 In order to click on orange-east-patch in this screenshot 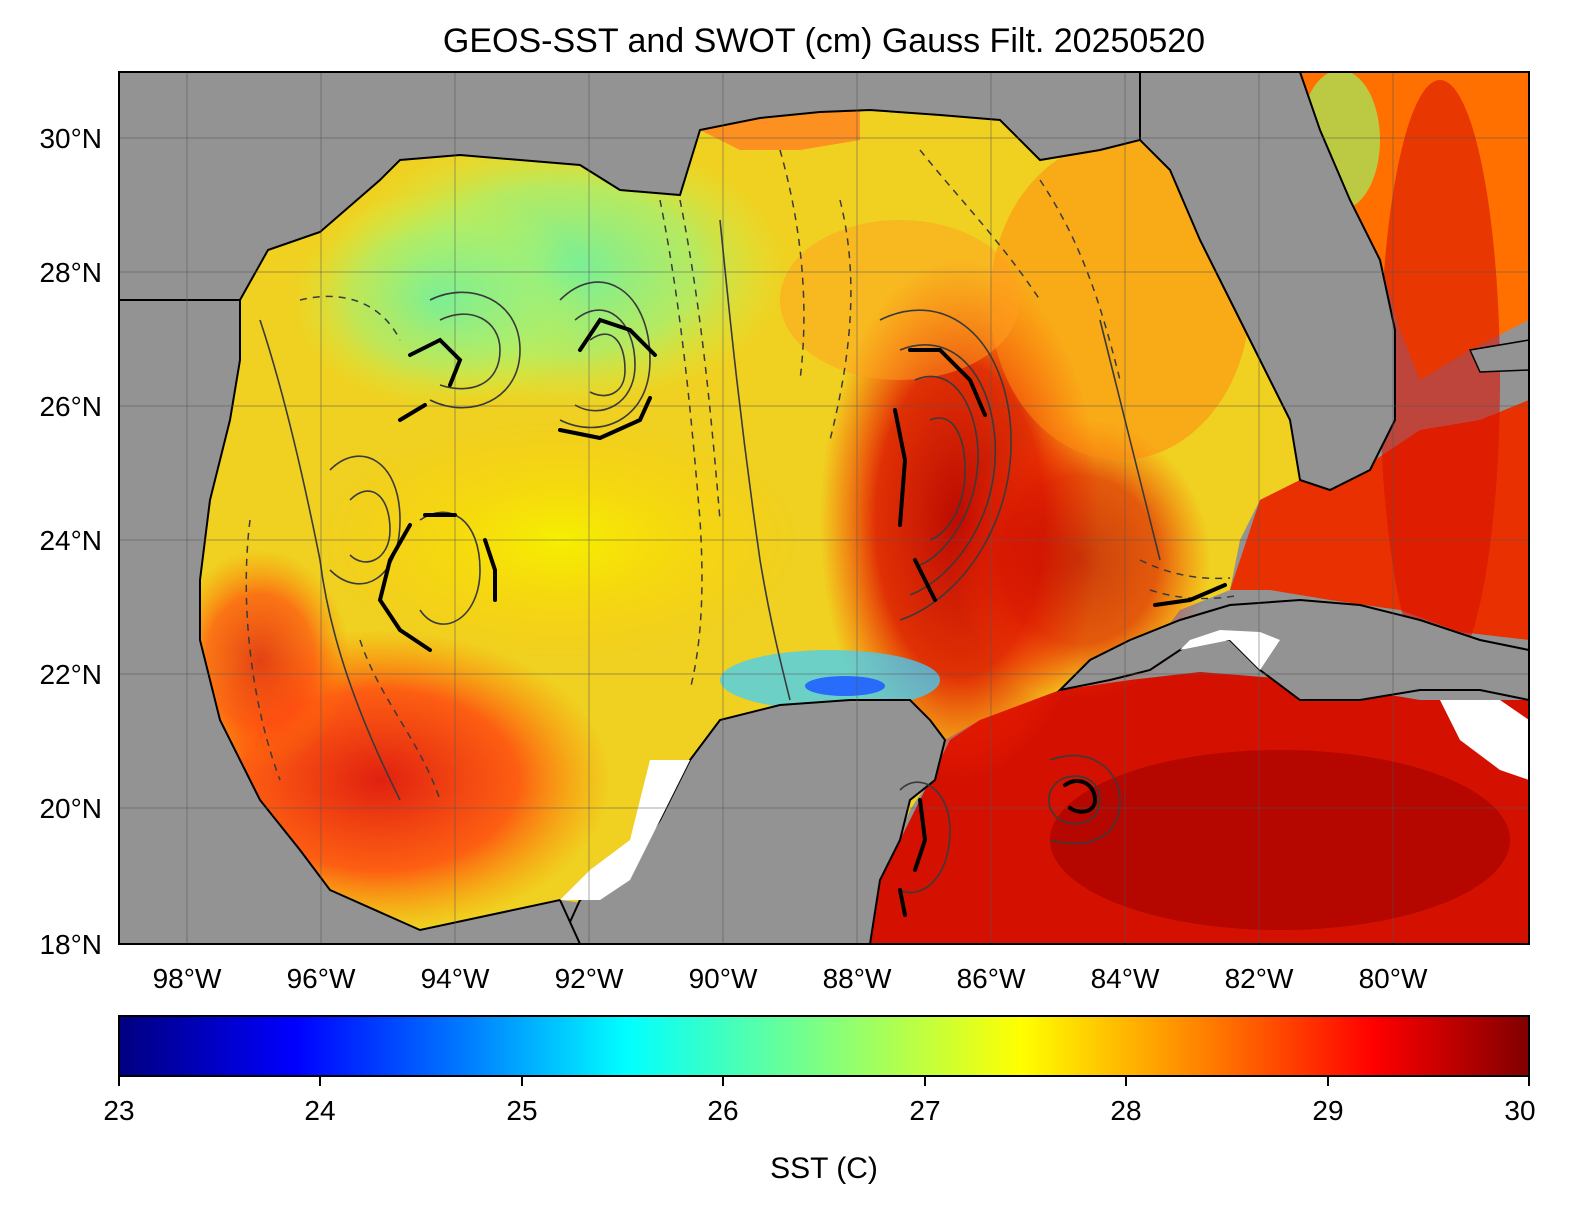, I will do `click(1120, 300)`.